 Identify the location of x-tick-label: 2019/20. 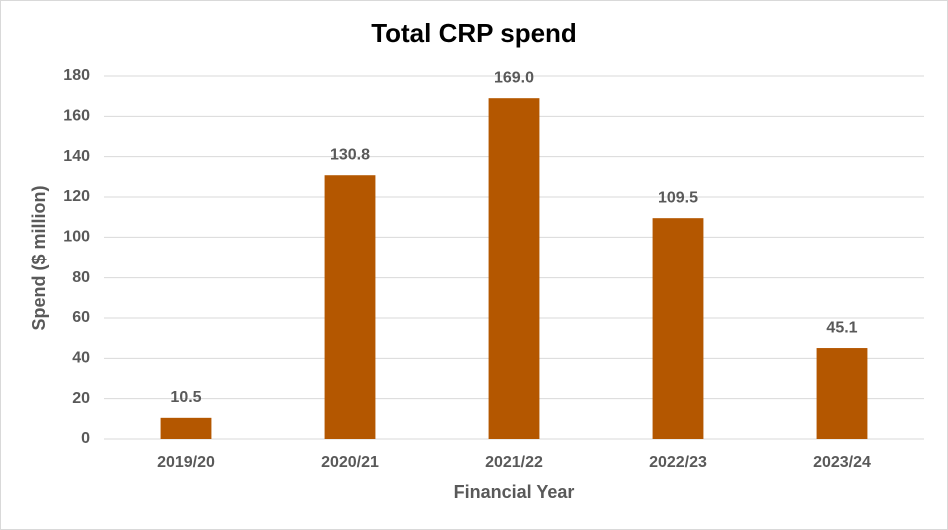
(186, 462).